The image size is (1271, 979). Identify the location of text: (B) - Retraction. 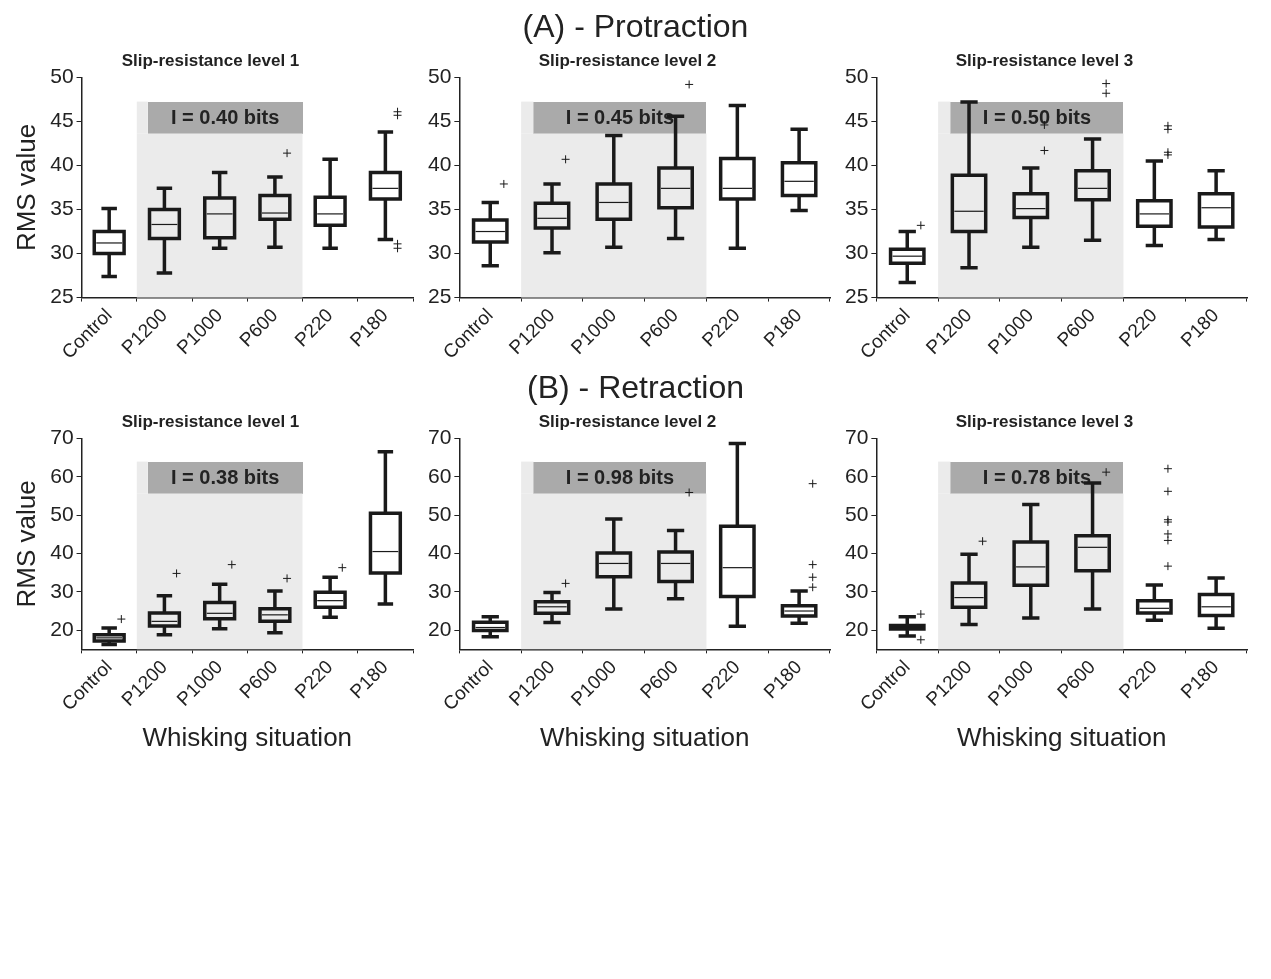
(635, 387).